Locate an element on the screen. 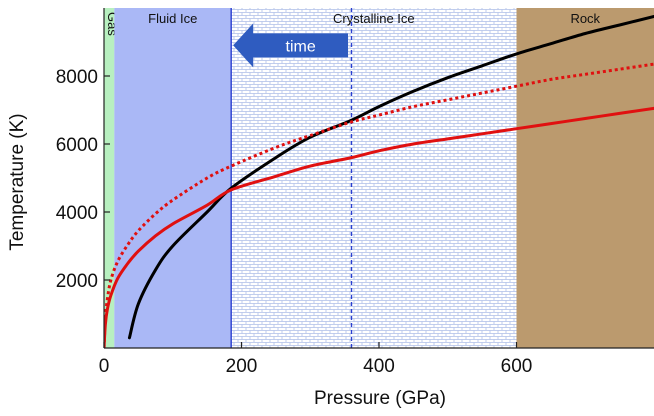 The width and height of the screenshot is (654, 416). region-gas is located at coordinates (109, 178).